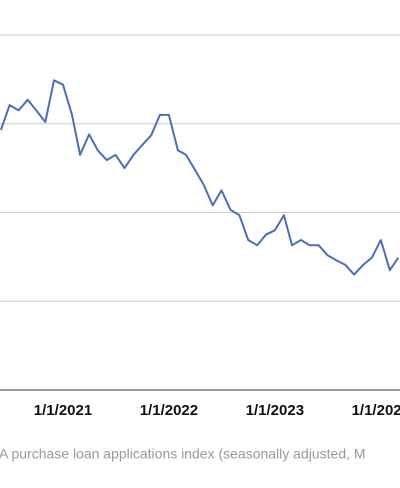  Describe the element at coordinates (63, 410) in the screenshot. I see `x-tick-label: 1/1/2021` at that location.